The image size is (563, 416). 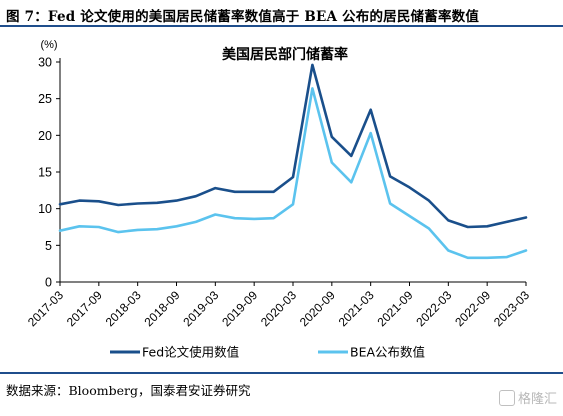 What do you see at coordinates (511, 308) in the screenshot?
I see `x-tick-label: 2023-03` at bounding box center [511, 308].